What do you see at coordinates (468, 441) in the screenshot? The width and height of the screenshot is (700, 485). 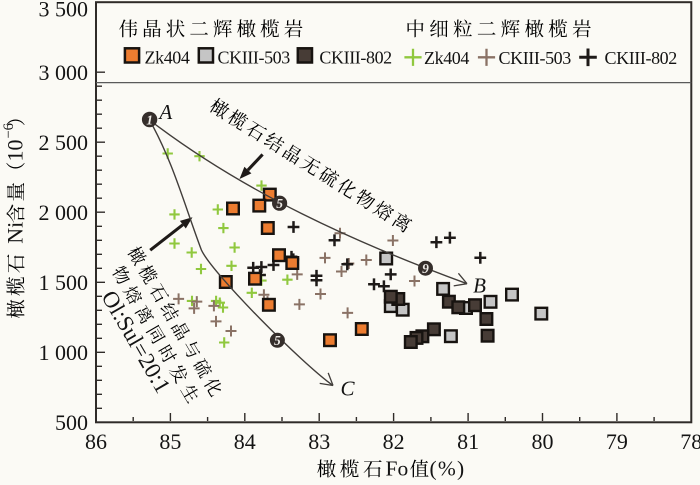 I see `svg-text: 81` at bounding box center [468, 441].